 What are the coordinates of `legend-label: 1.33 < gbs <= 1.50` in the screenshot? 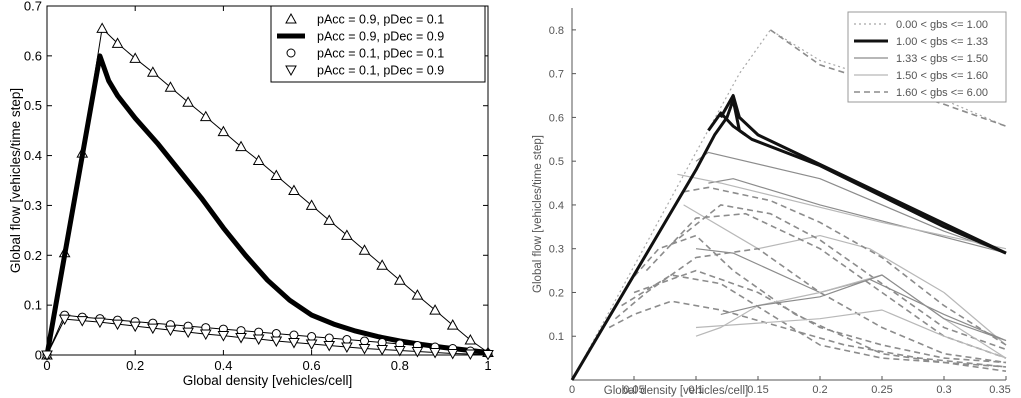 It's located at (942, 59).